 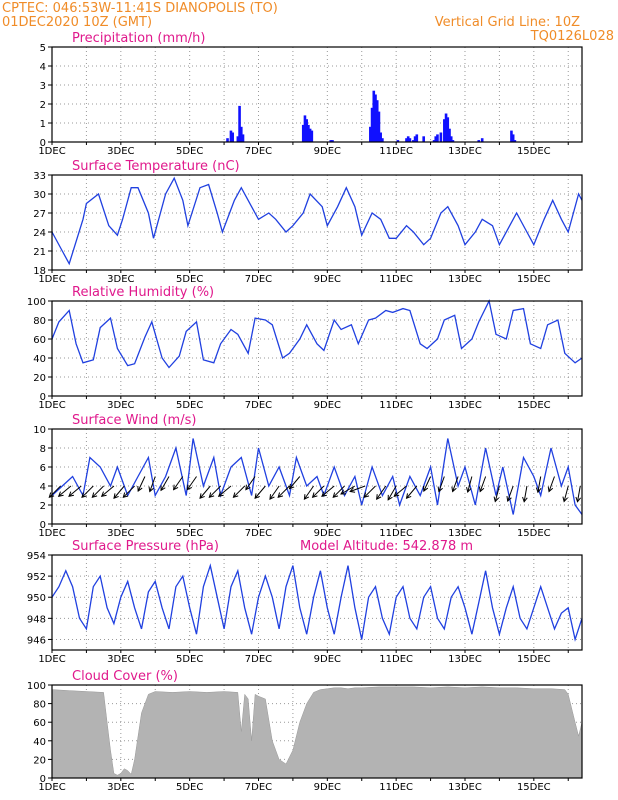 What do you see at coordinates (51, 279) in the screenshot?
I see `temp-xtick-label: 1DEC` at bounding box center [51, 279].